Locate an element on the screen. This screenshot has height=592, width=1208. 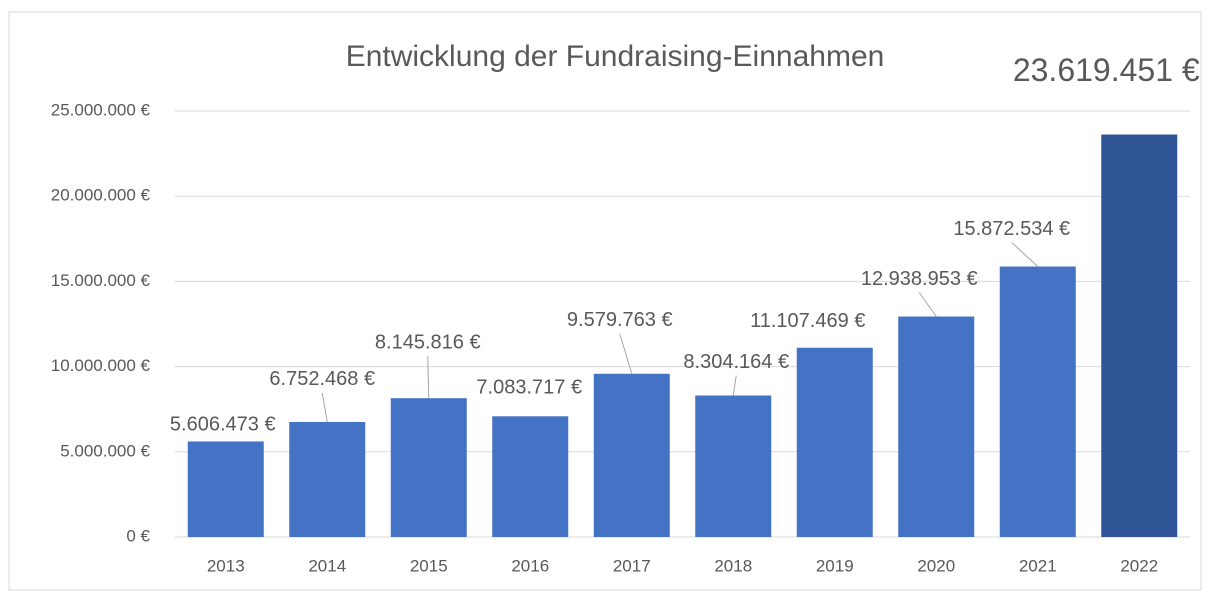
data-label: 5.606.473 € is located at coordinates (223, 425).